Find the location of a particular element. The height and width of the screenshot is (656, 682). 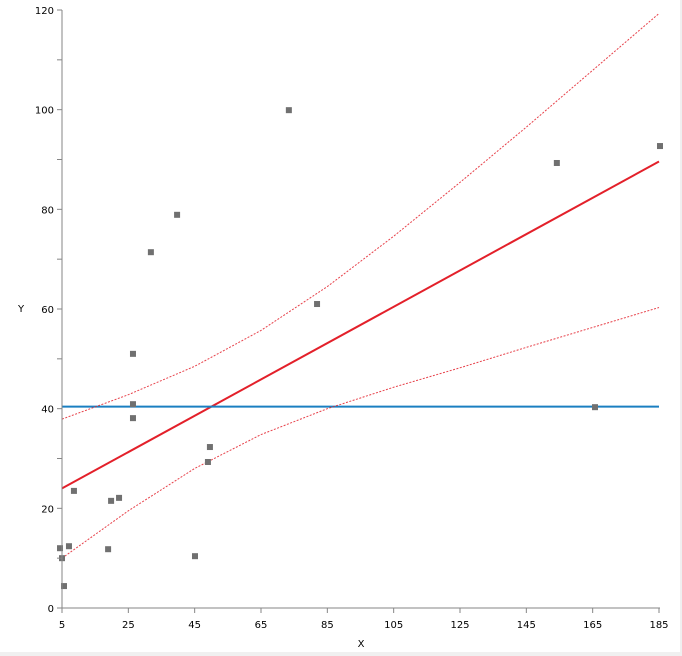

y-tick-label: 20 is located at coordinates (47, 509).